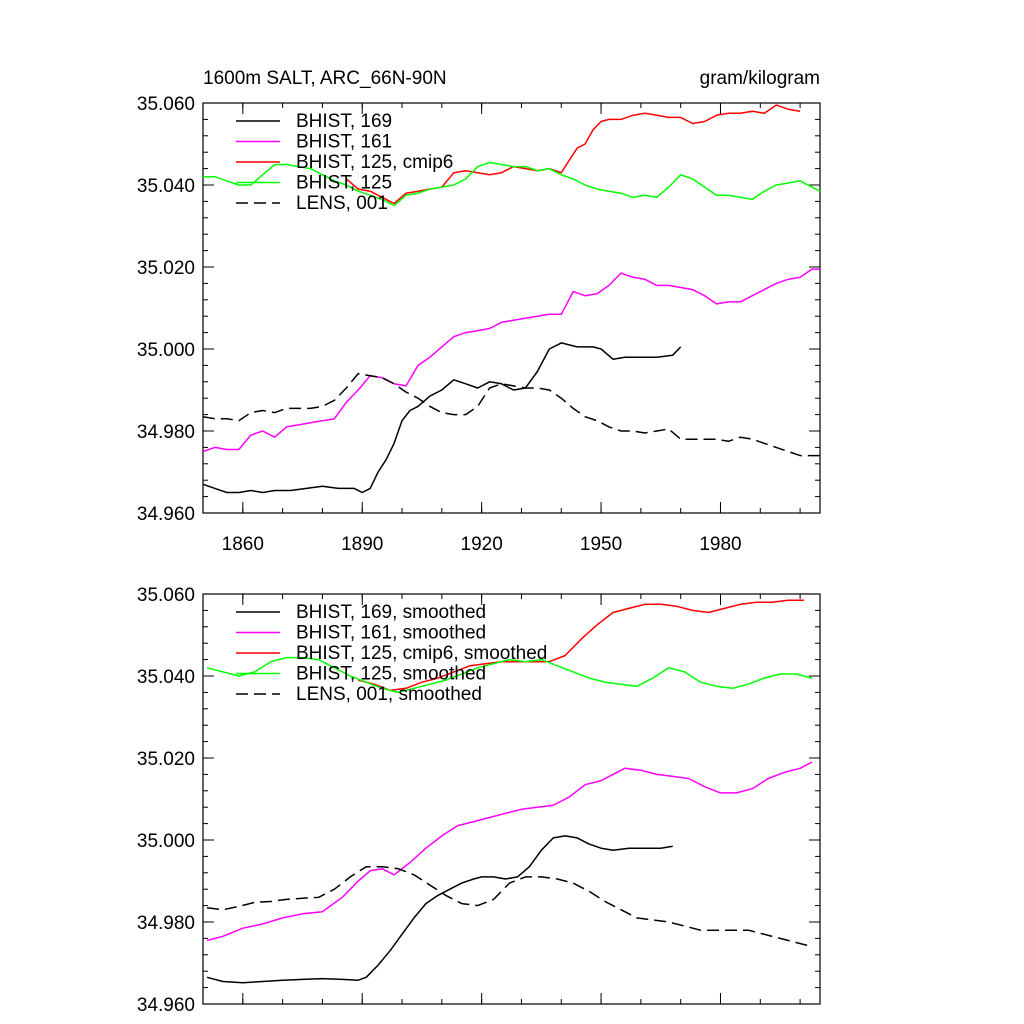 This screenshot has height=1024, width=1024. What do you see at coordinates (344, 183) in the screenshot?
I see `legend-label-3: BHIST, 125` at bounding box center [344, 183].